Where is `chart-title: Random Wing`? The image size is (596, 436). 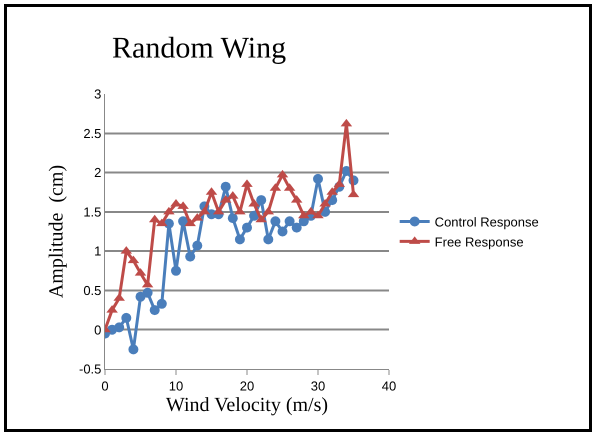
chart-title: Random Wing is located at coordinates (199, 48).